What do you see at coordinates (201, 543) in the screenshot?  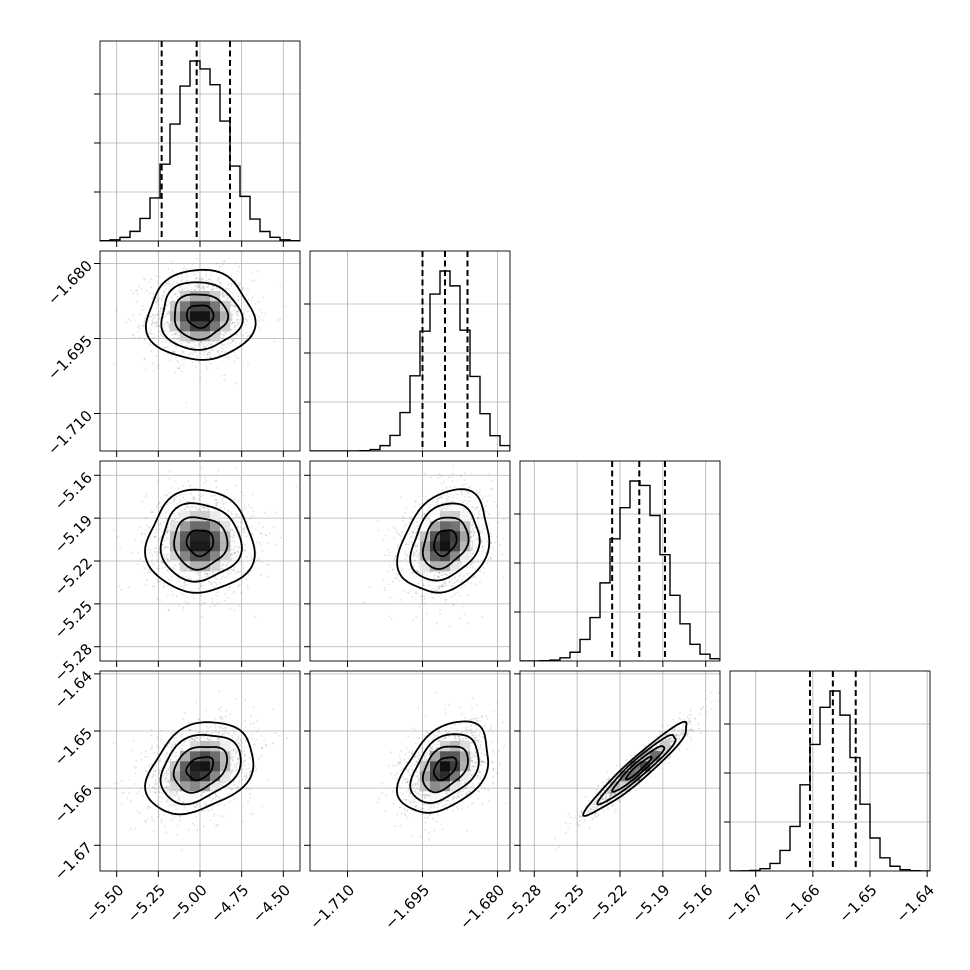 I see `contour-line` at bounding box center [201, 543].